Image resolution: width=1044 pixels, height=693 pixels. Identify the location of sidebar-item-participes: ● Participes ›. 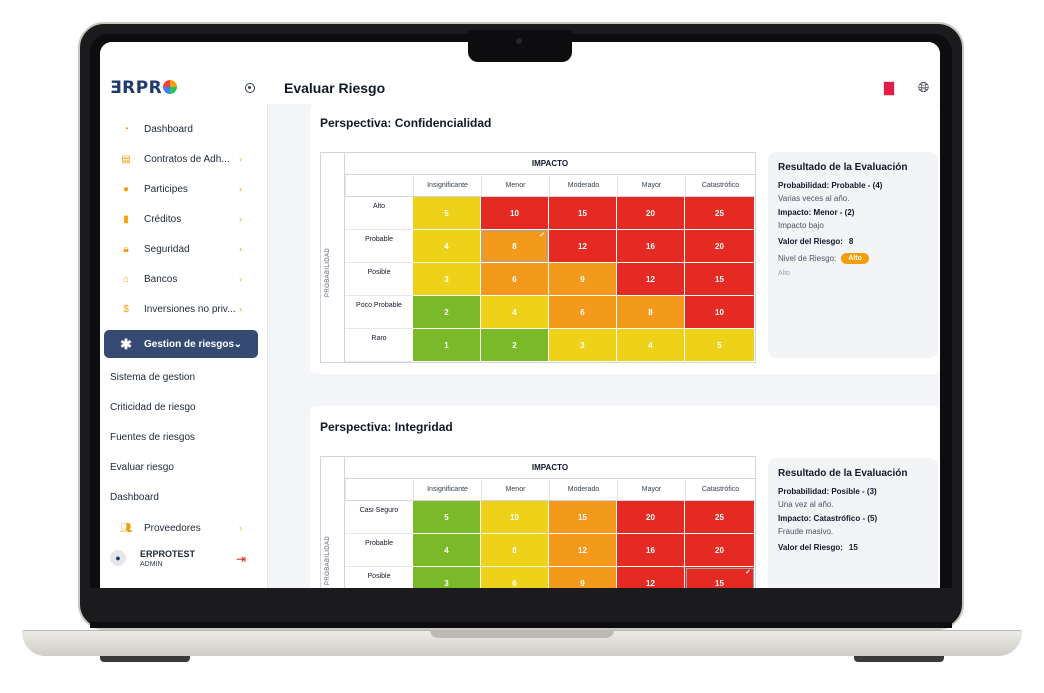
(184, 189).